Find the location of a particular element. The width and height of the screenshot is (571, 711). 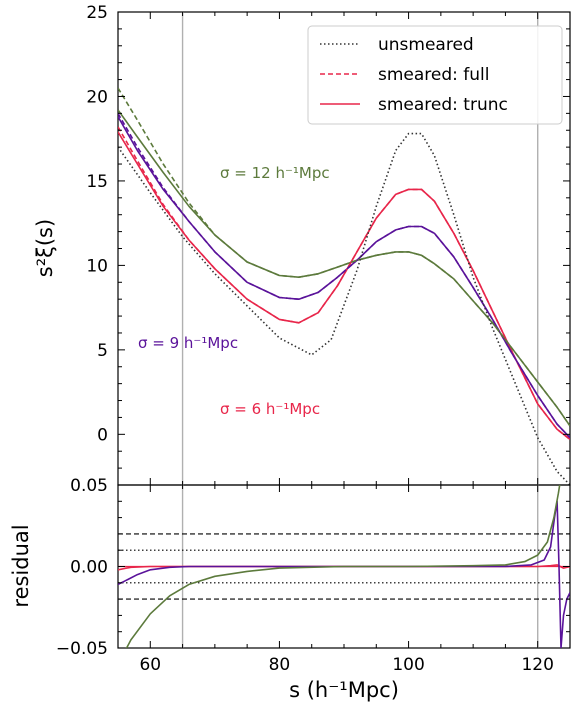

legend-box is located at coordinates (435, 75).